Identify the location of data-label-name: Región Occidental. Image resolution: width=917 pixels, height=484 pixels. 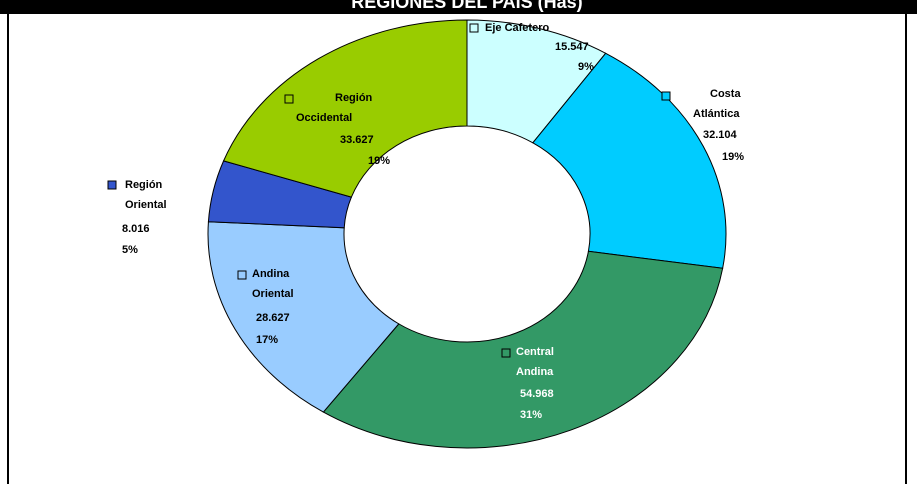
(334, 108).